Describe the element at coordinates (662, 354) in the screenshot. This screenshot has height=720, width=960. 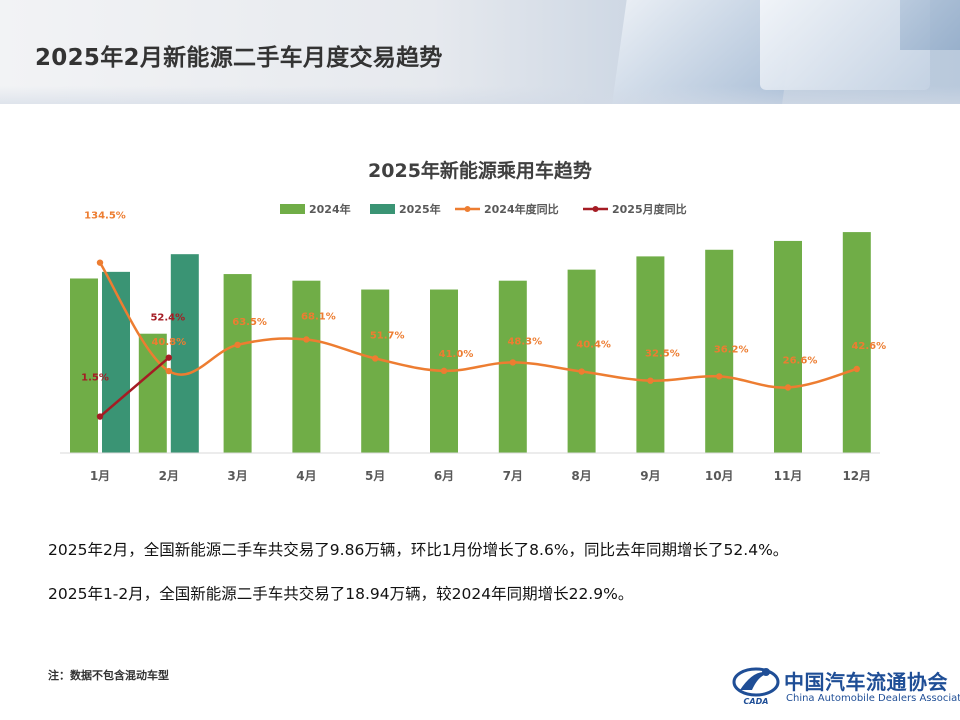
I see `data-label-2024-yoy: 32.5%` at that location.